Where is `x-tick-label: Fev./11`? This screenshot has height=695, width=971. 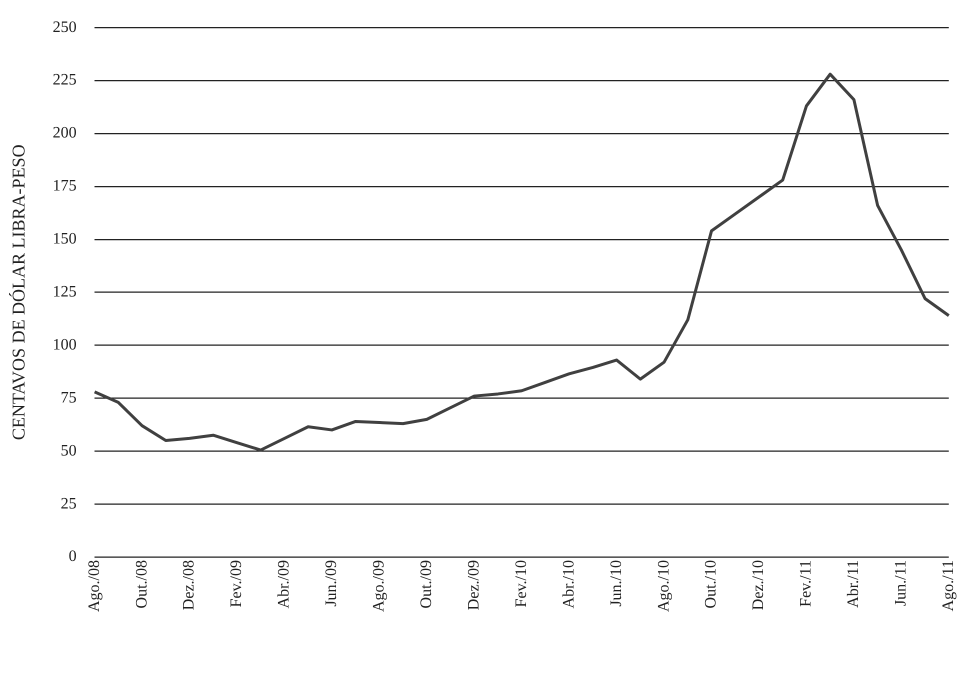 x-tick-label: Fev./11 is located at coordinates (806, 583).